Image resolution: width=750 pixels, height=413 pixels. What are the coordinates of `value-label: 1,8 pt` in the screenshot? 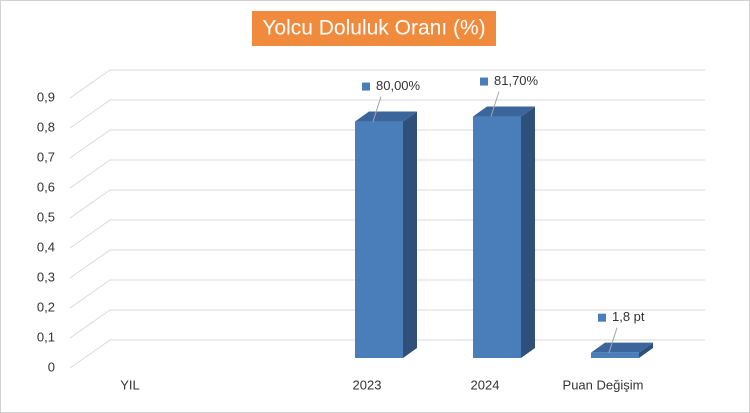 It's located at (628, 316).